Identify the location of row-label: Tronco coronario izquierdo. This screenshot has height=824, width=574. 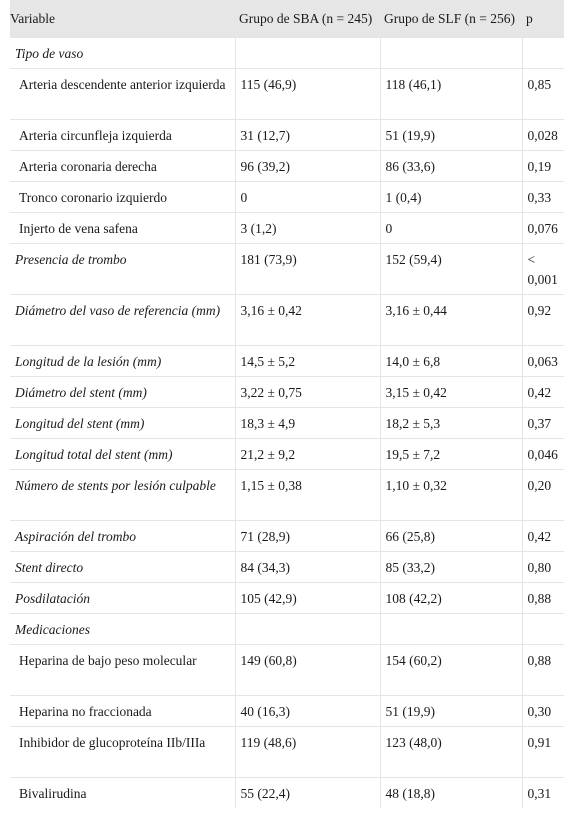
(122, 196).